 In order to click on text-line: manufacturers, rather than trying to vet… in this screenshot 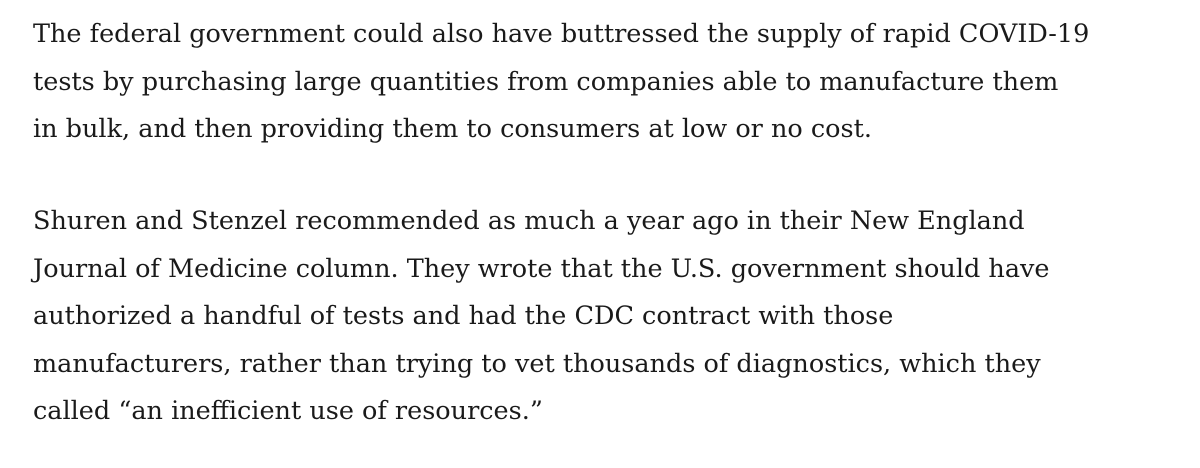, I will do `click(537, 363)`.